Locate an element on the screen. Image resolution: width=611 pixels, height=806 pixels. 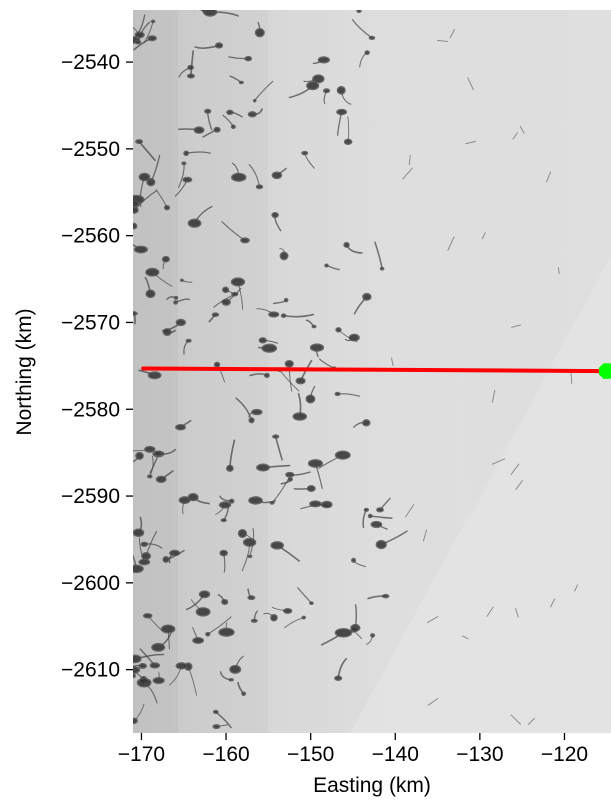
y-tick-label: −2560 is located at coordinates (90, 236).